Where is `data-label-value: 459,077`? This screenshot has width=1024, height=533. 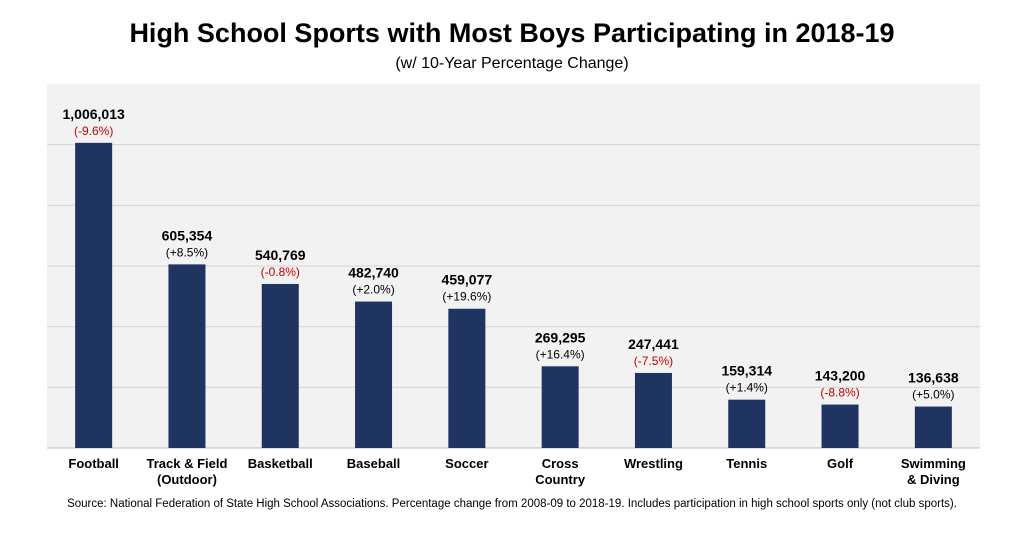 data-label-value: 459,077 is located at coordinates (467, 280).